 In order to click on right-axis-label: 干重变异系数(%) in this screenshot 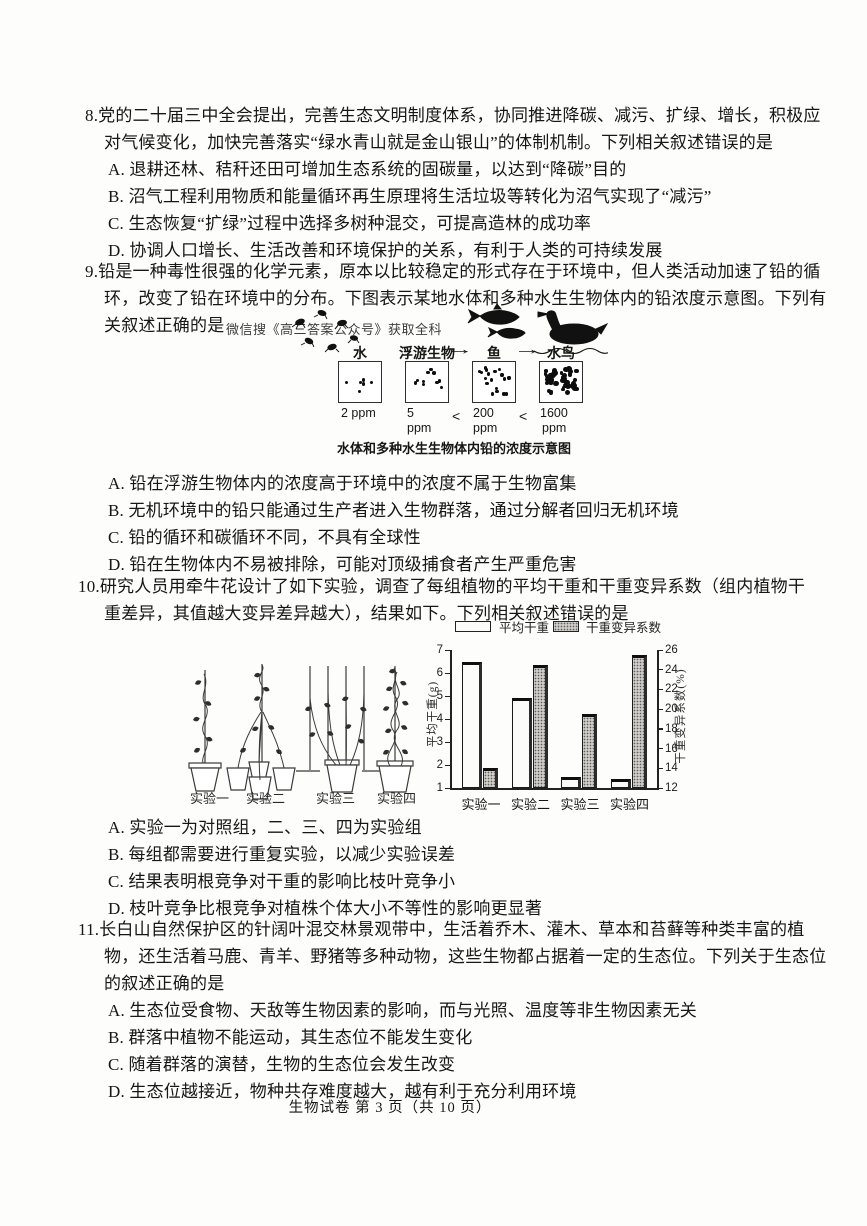, I will do `click(681, 716)`.